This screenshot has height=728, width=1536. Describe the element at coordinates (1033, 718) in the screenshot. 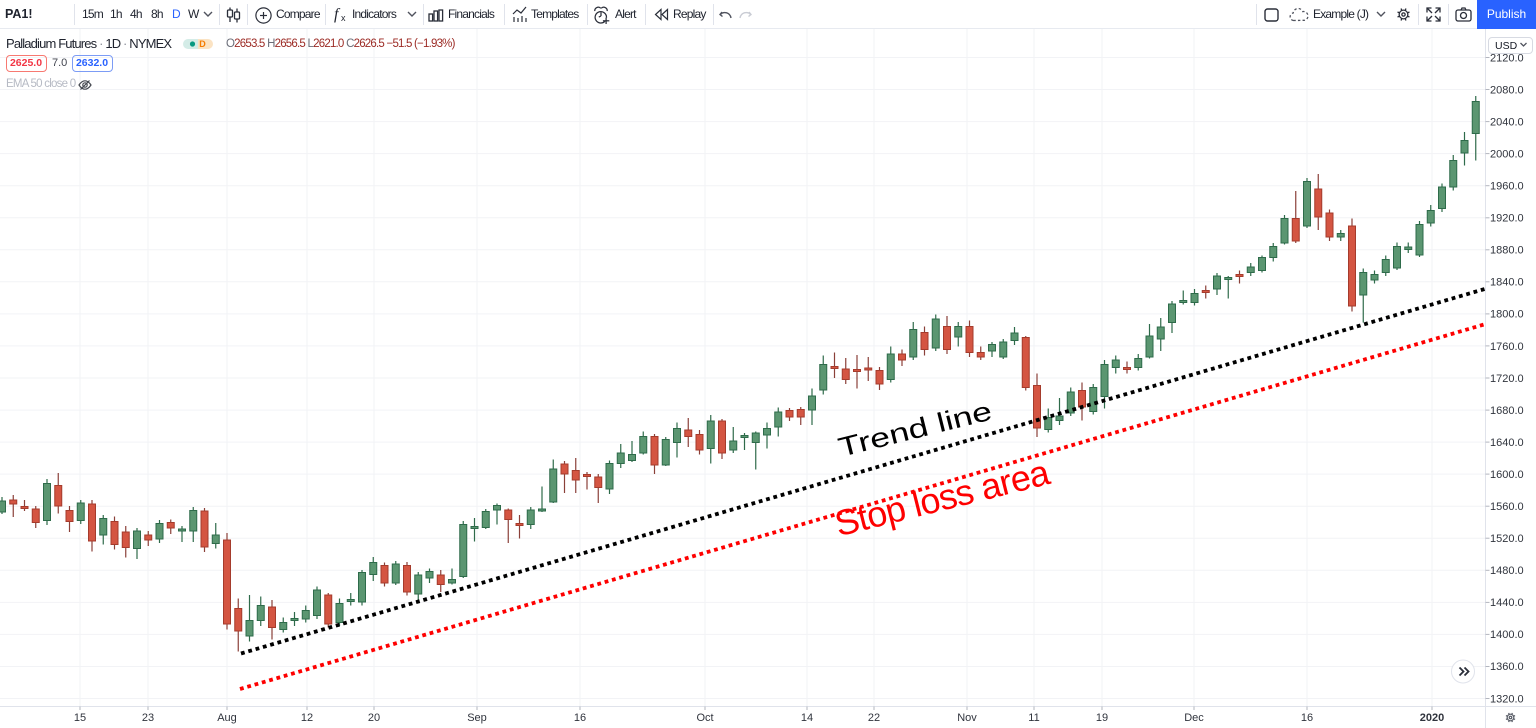

I see `svg-text: 11` at that location.